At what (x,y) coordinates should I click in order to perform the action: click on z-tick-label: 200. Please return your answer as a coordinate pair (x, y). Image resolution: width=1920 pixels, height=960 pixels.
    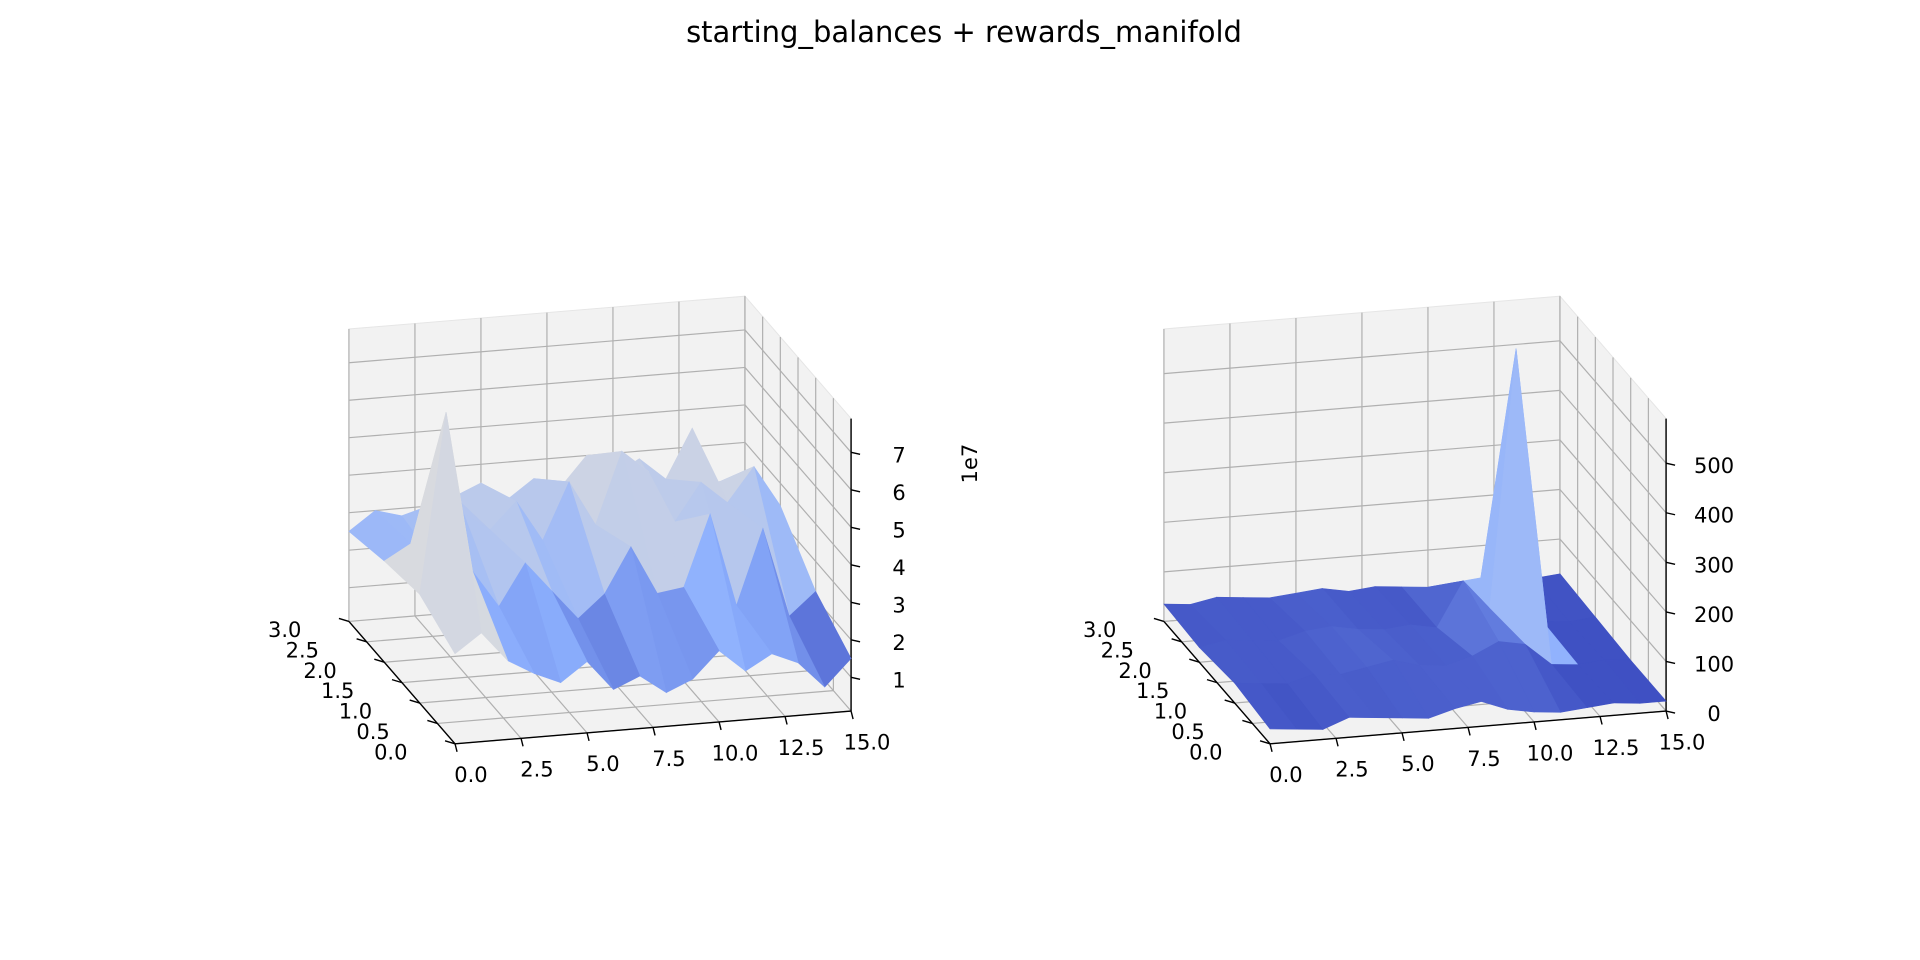
    Looking at the image, I should click on (1714, 615).